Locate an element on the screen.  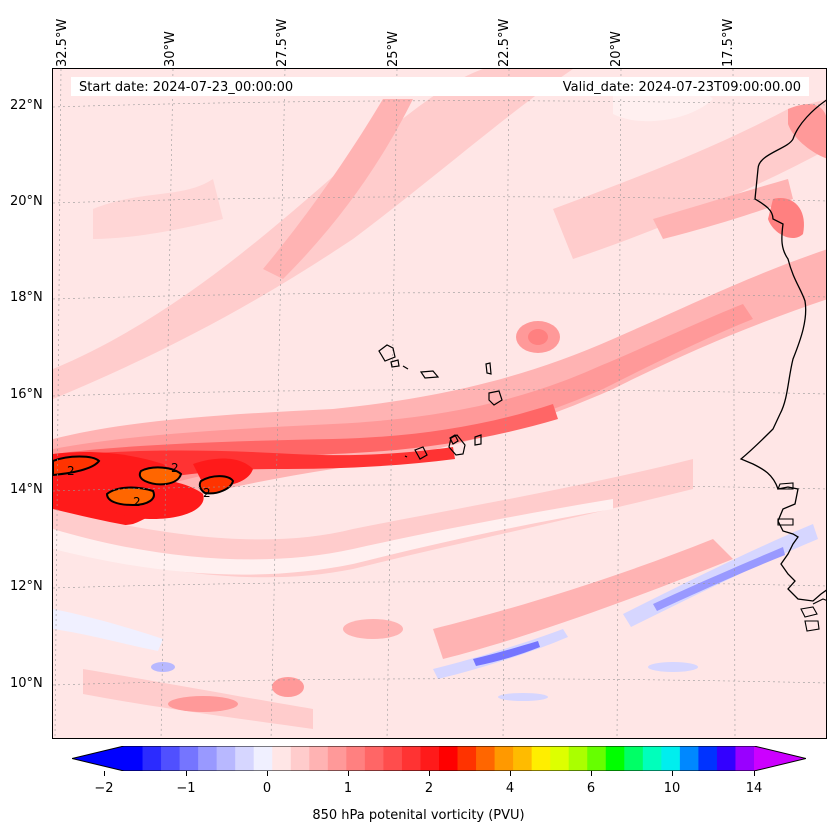
lat-label-10n: 10°N is located at coordinates (26, 683).